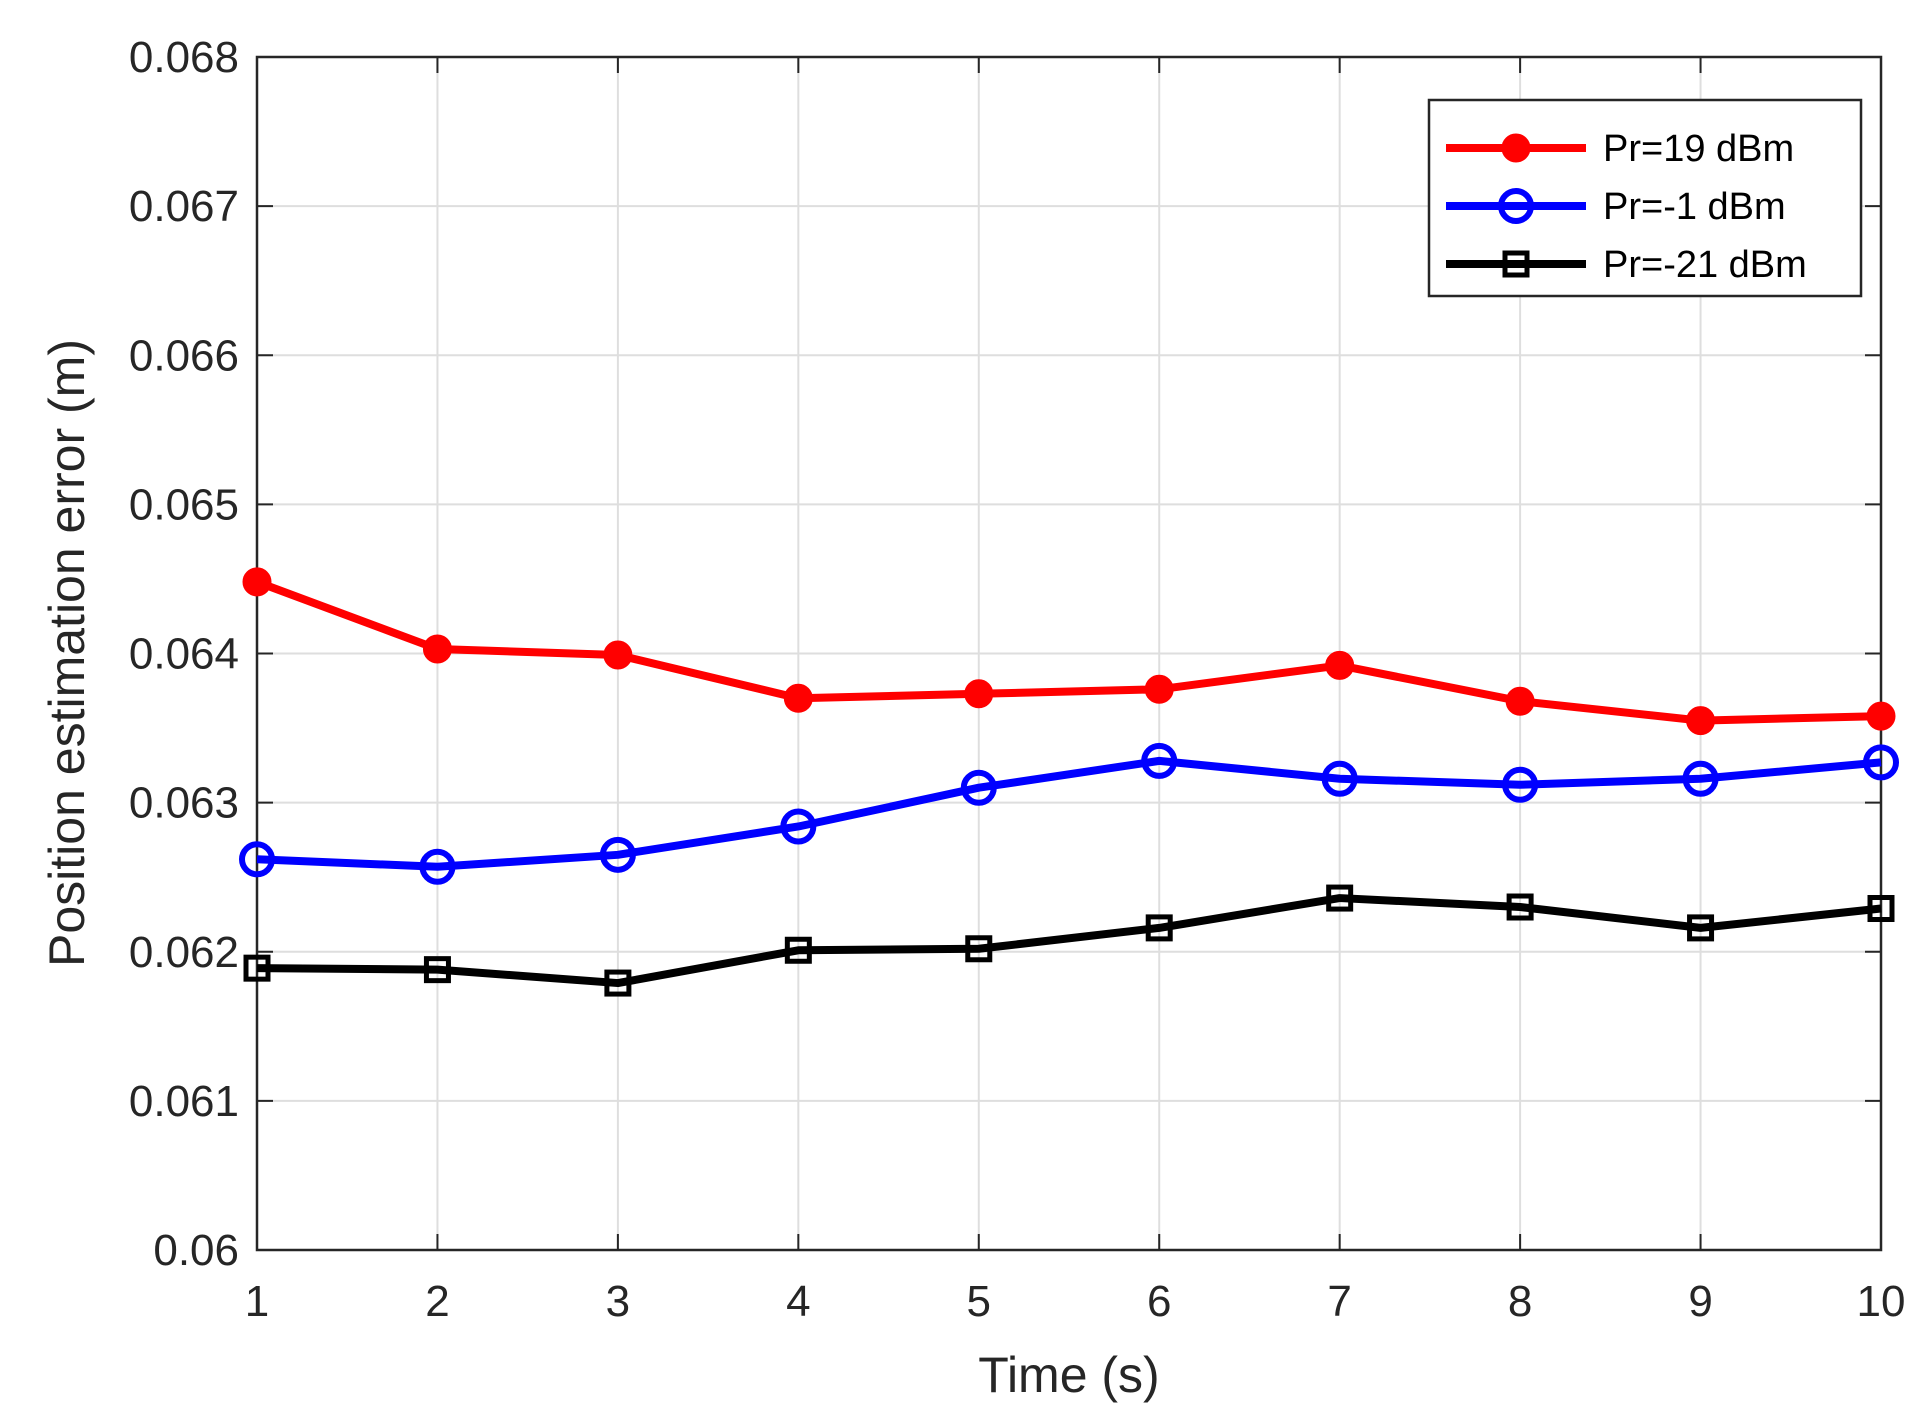 The image size is (1925, 1423). I want to click on y-tick-label: 0.063, so click(184, 803).